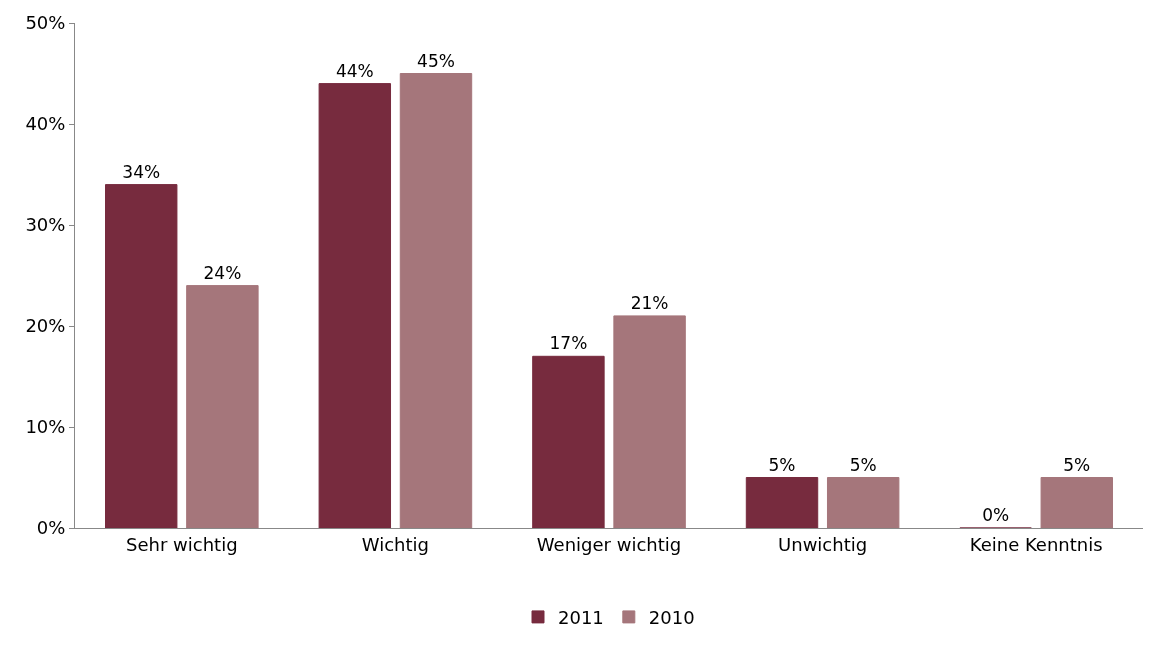 The height and width of the screenshot is (648, 1163). Describe the element at coordinates (671, 617) in the screenshot. I see `legend-label: 2010` at that location.